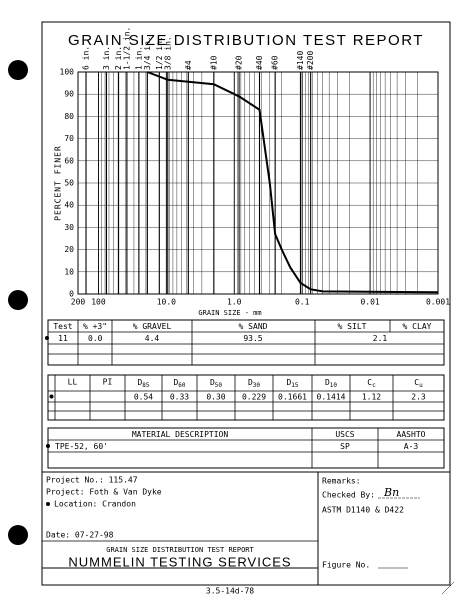 The height and width of the screenshot is (600, 465). Describe the element at coordinates (69, 183) in the screenshot. I see `y-tick-label: 50` at that location.